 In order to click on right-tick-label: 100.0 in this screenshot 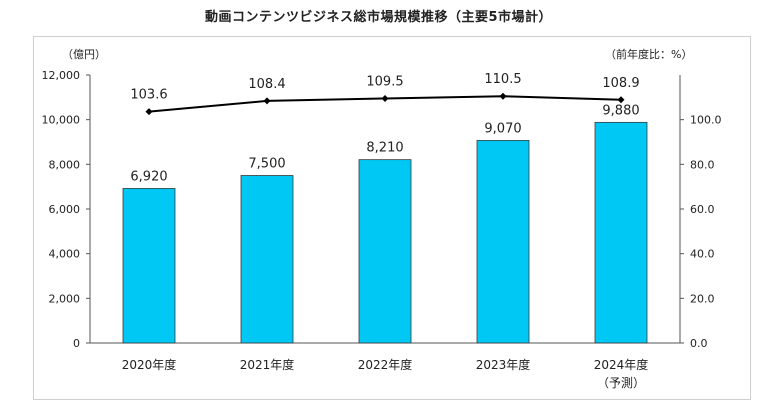, I will do `click(706, 120)`.